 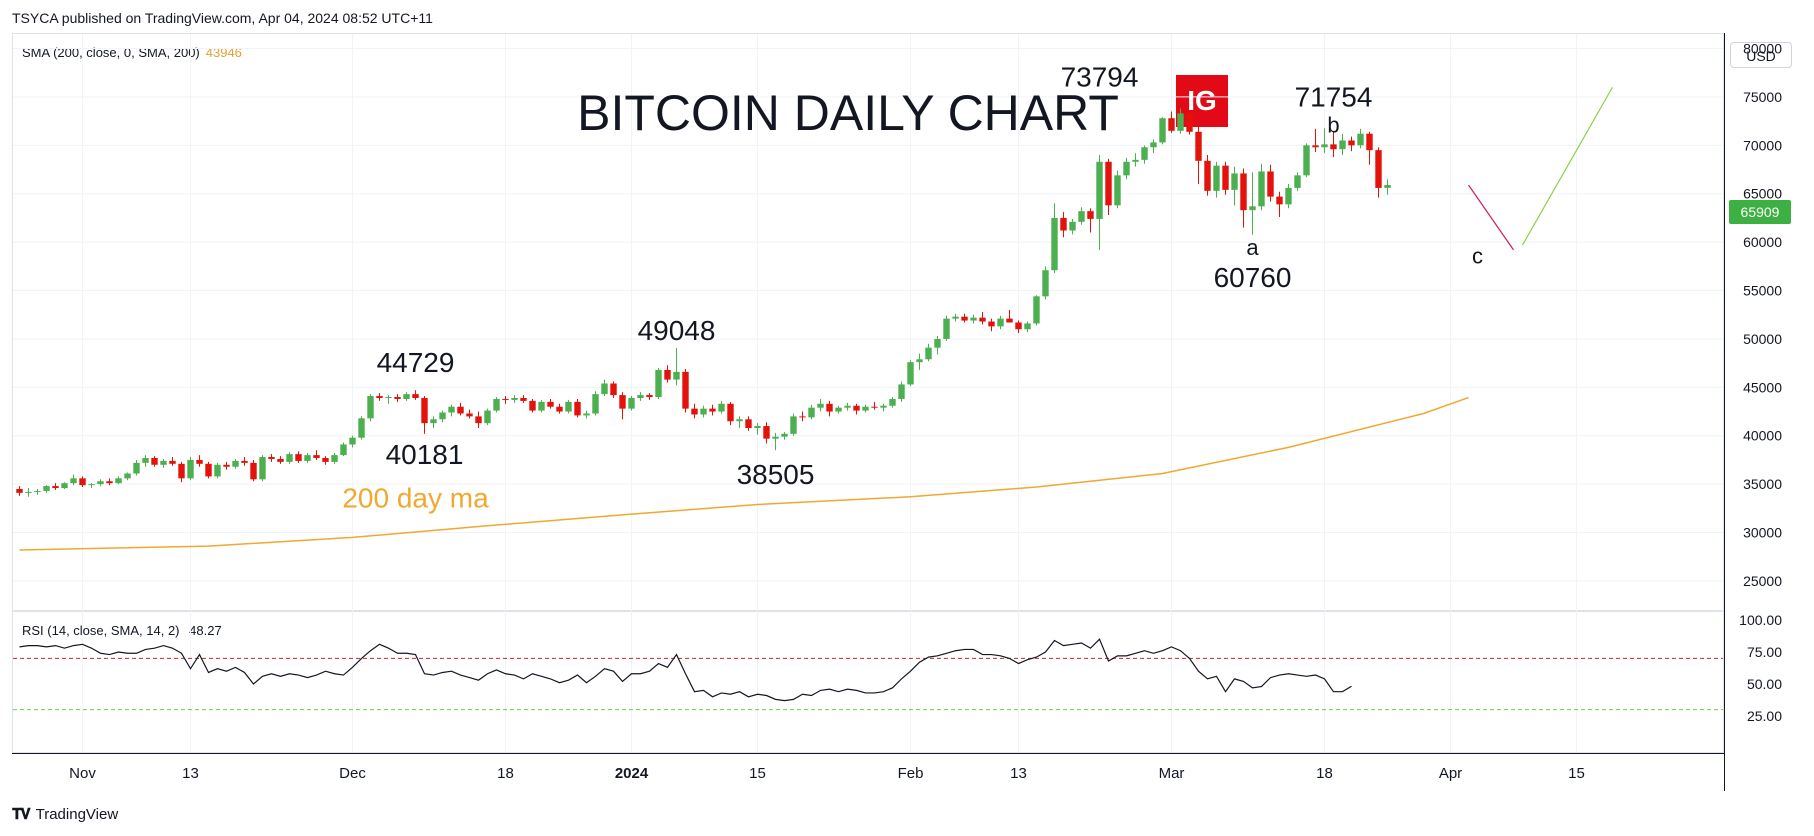 I want to click on price-tick-label: 70000, so click(x=1762, y=145).